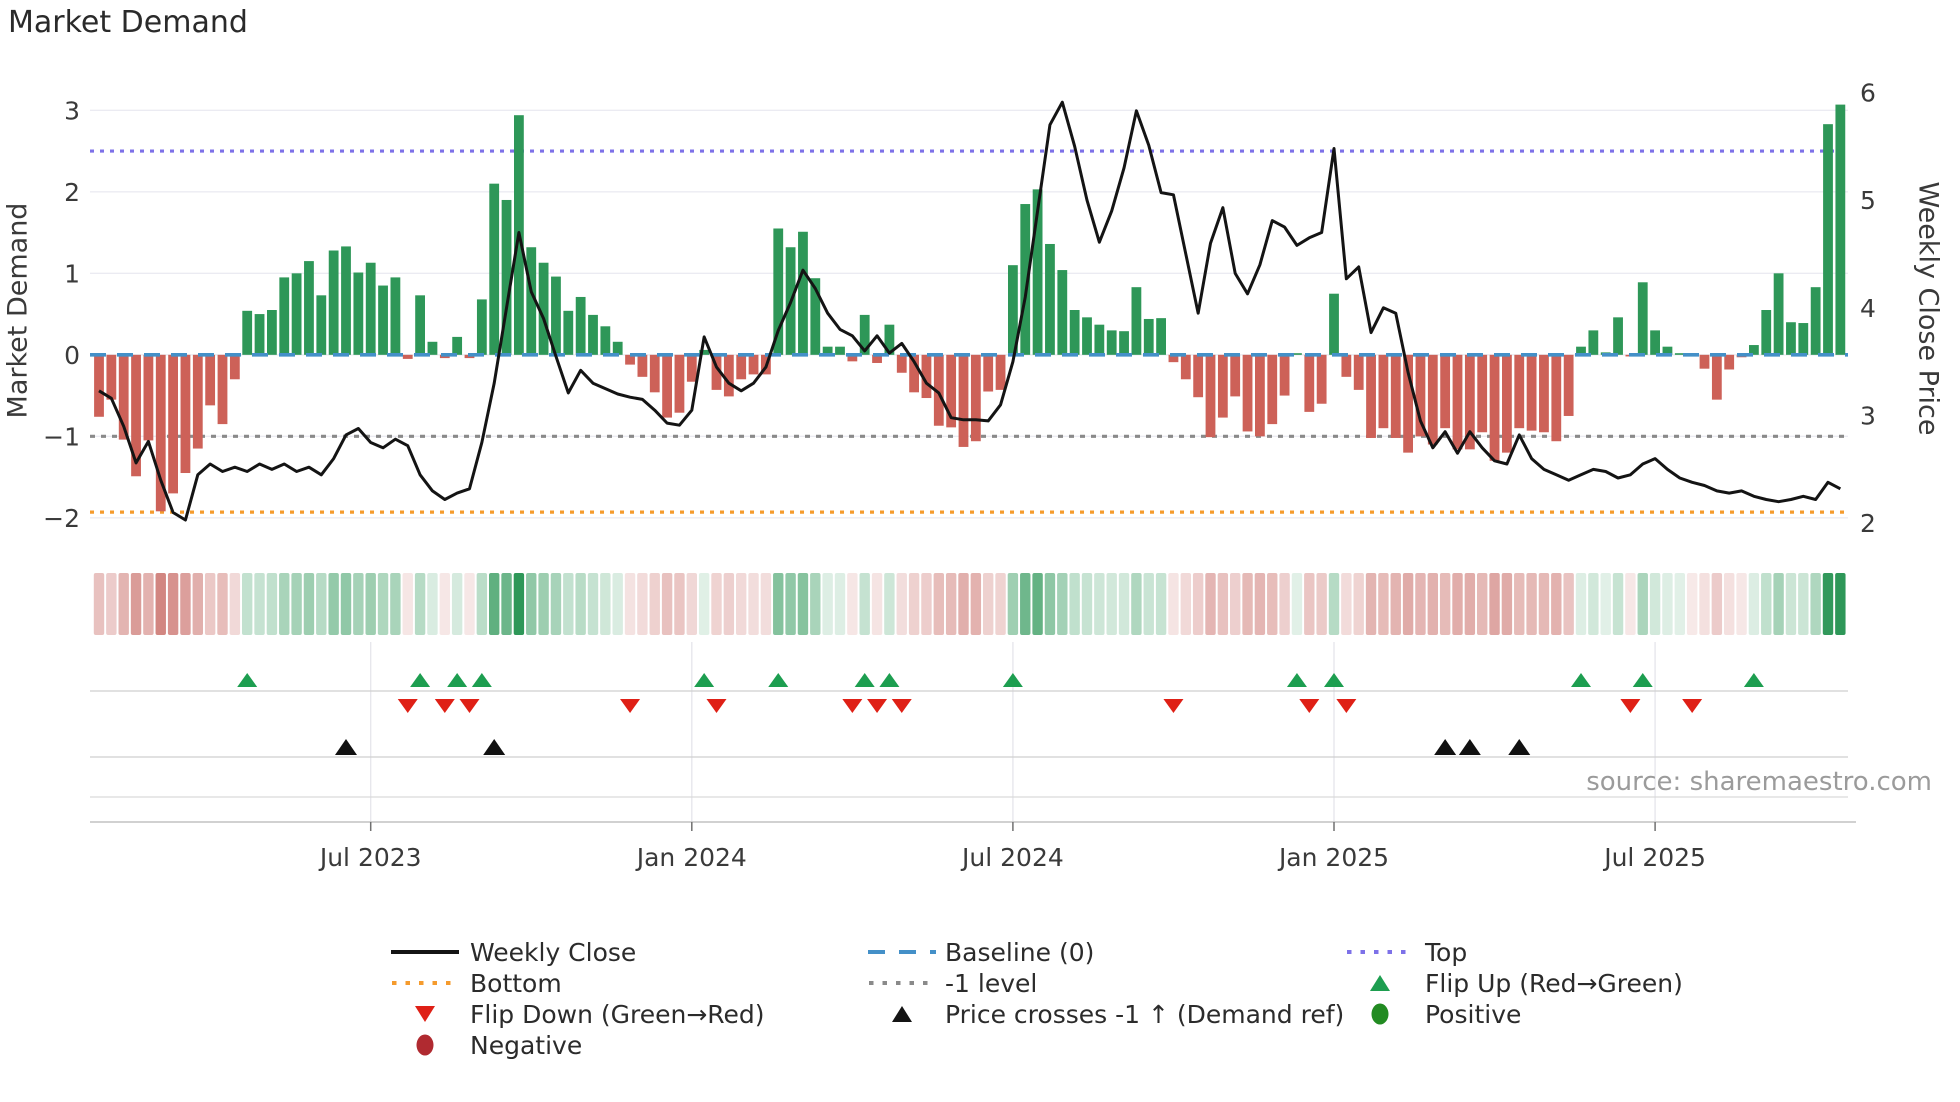 This screenshot has width=1960, height=1102. I want to click on right-axis-tick: 6, so click(1868, 92).